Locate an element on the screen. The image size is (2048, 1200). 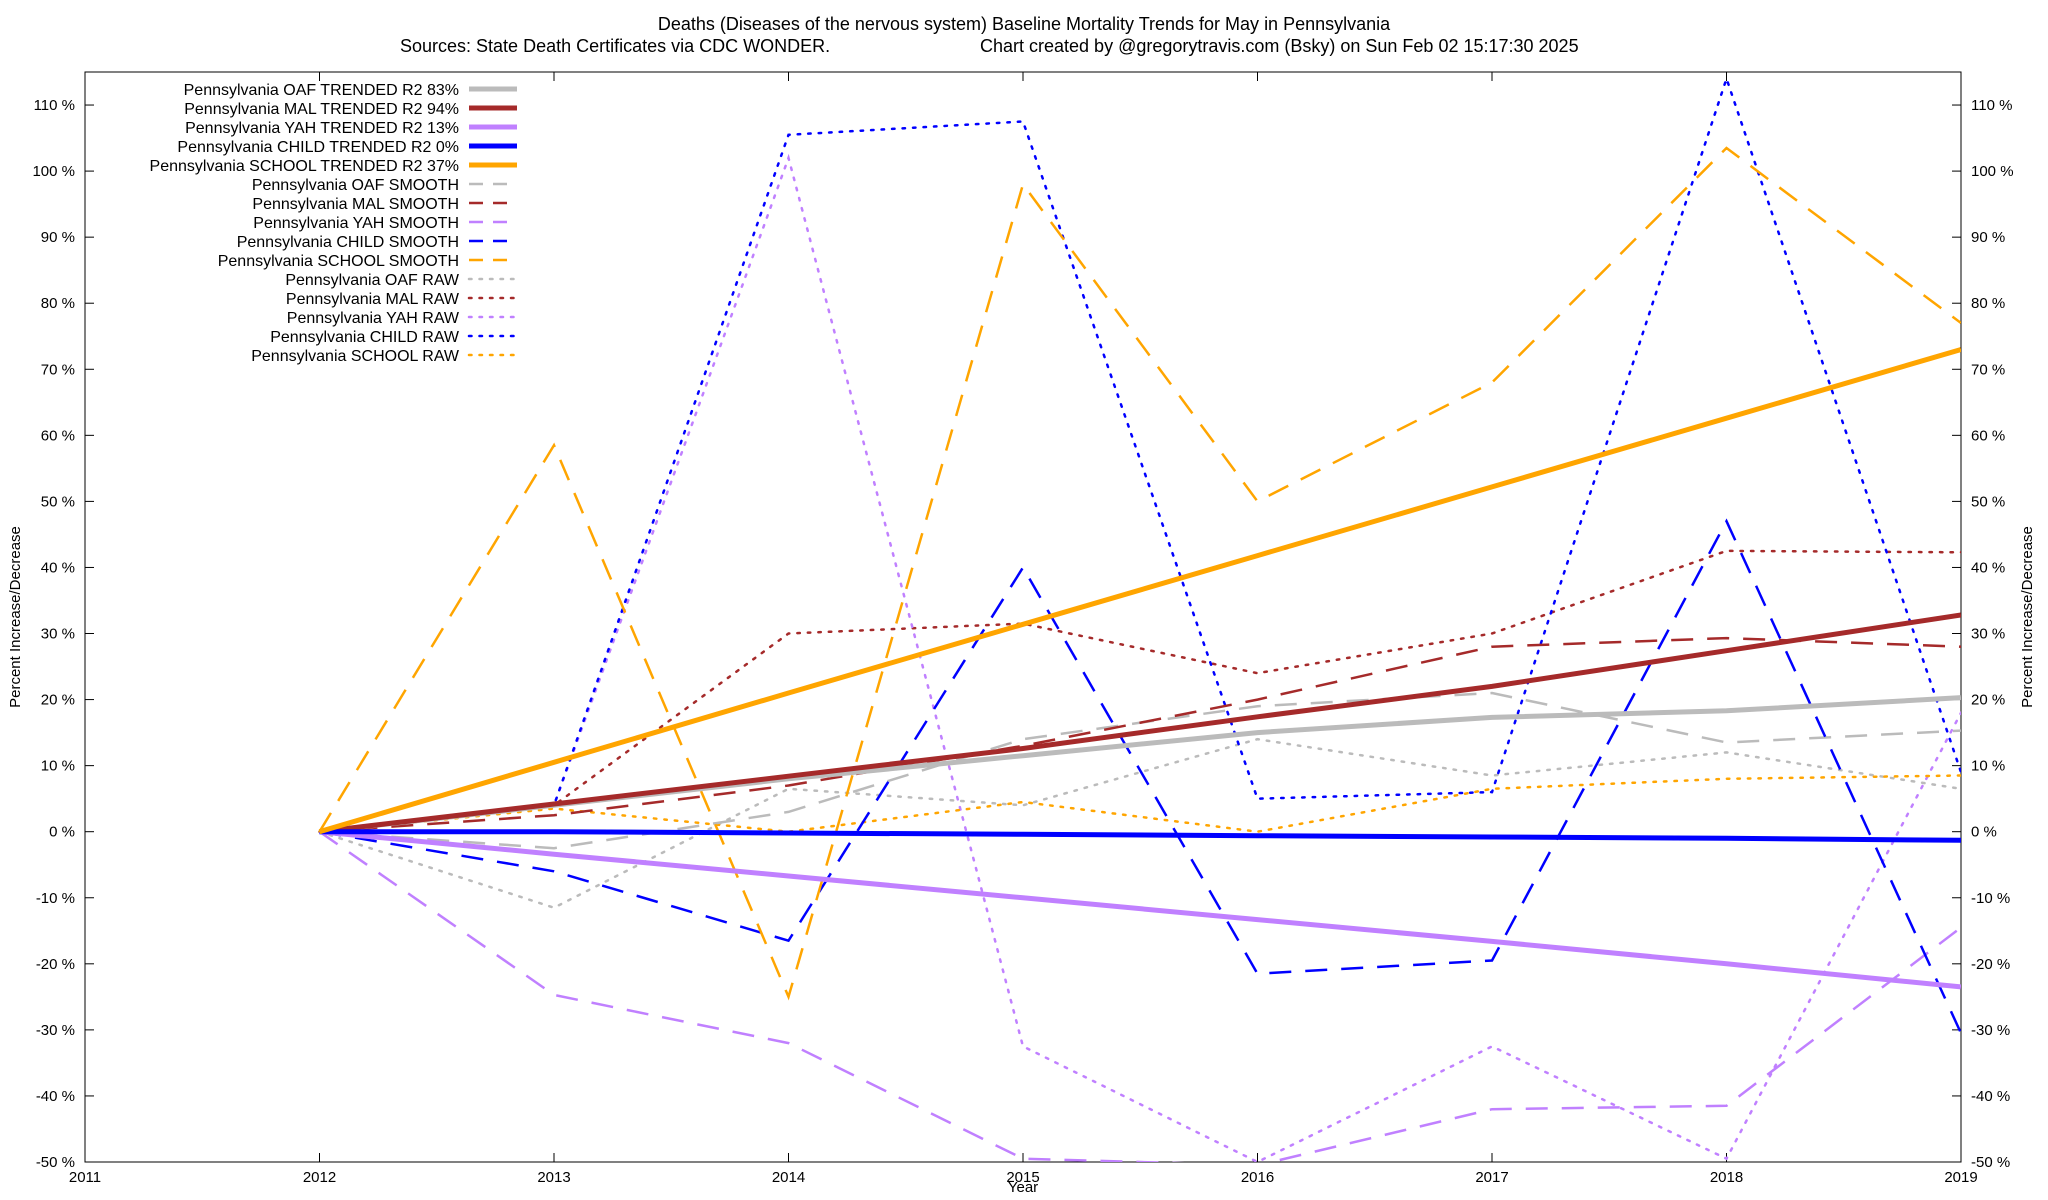
legend-entry-label: Pennsylvania CHILD SMOOTH is located at coordinates (348, 242).